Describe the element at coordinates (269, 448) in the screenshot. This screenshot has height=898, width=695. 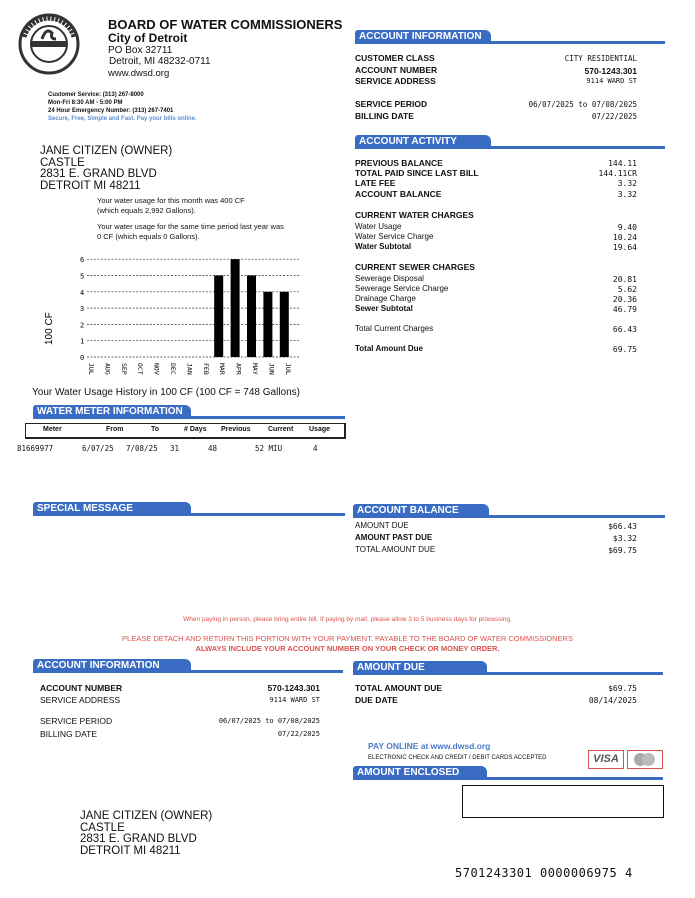
I see `meter-current: 52 MIU` at that location.